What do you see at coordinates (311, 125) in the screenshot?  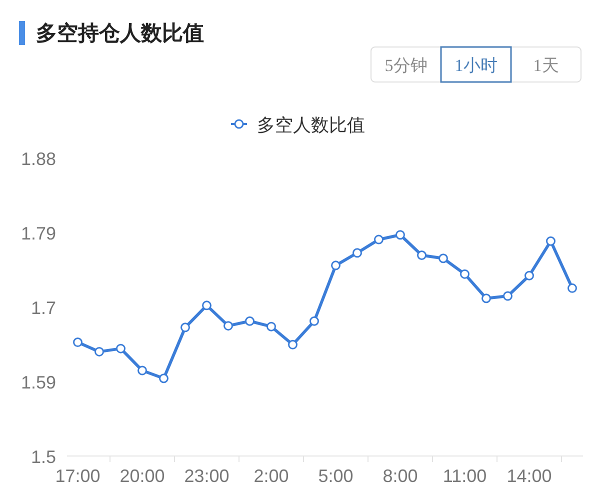 I see `legend-label: 多空人数比值` at bounding box center [311, 125].